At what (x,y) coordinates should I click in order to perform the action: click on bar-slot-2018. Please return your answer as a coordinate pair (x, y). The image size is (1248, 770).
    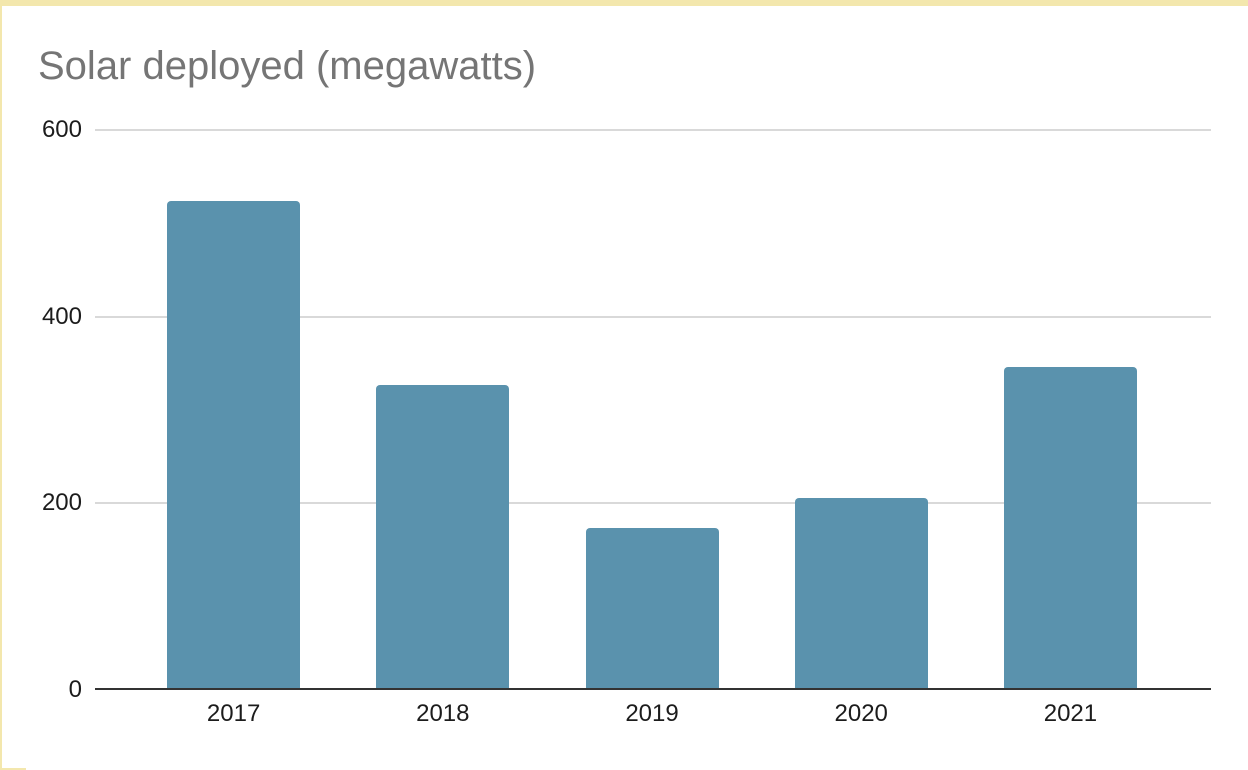
    Looking at the image, I should click on (442, 409).